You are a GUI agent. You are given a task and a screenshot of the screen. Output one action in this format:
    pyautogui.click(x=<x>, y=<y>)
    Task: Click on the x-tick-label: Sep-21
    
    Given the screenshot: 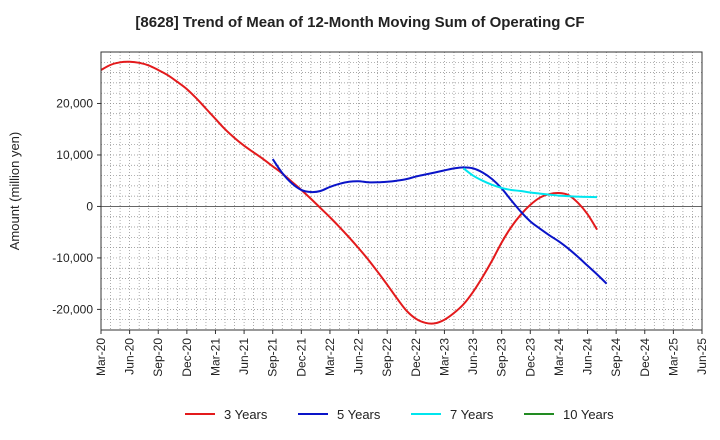 What is the action you would take?
    pyautogui.click(x=273, y=357)
    